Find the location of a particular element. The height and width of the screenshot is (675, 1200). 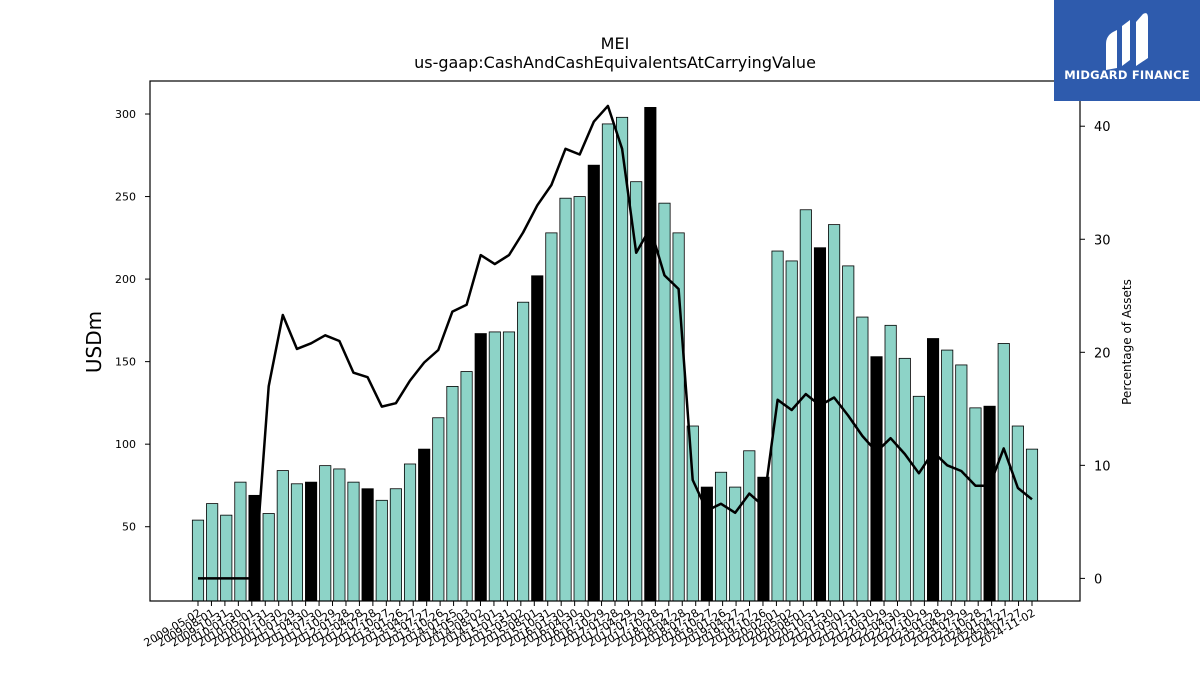

y2-tick-label: 40 is located at coordinates (1102, 127).